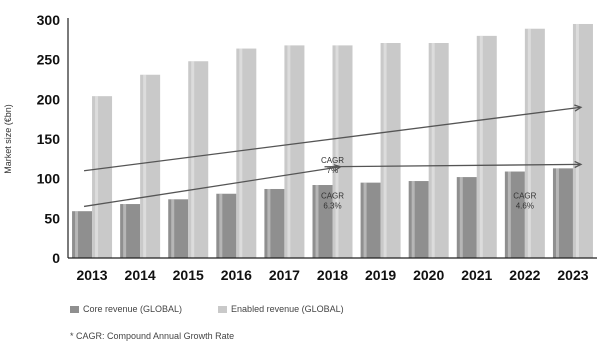  I want to click on y-tick-label: 300, so click(49, 20).